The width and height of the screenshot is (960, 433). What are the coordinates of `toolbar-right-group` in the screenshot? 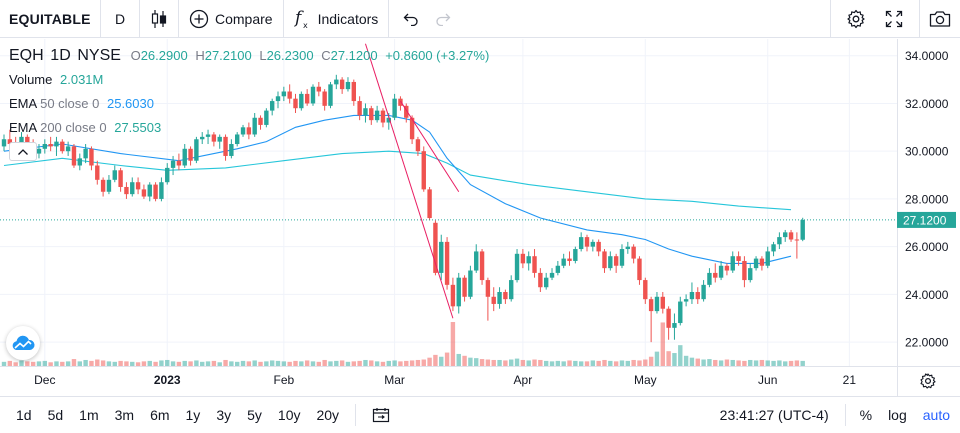 It's located at (895, 19).